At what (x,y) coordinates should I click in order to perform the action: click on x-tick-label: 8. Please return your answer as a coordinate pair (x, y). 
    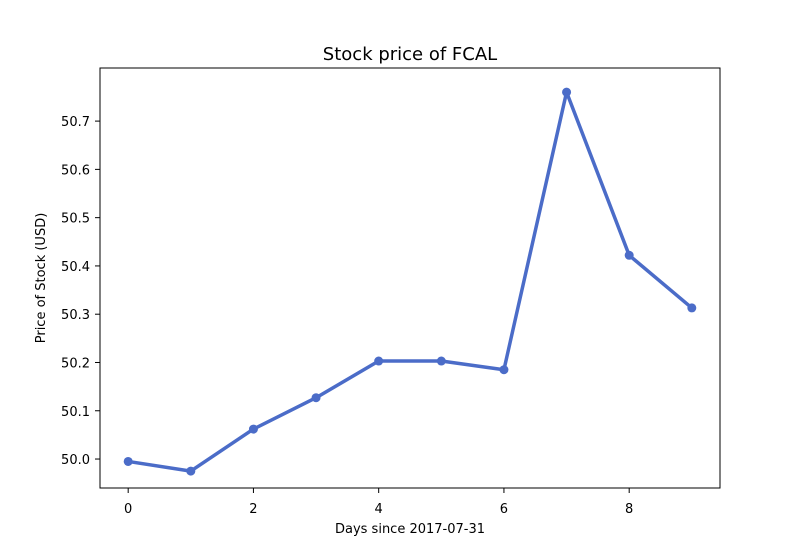
    Looking at the image, I should click on (629, 509).